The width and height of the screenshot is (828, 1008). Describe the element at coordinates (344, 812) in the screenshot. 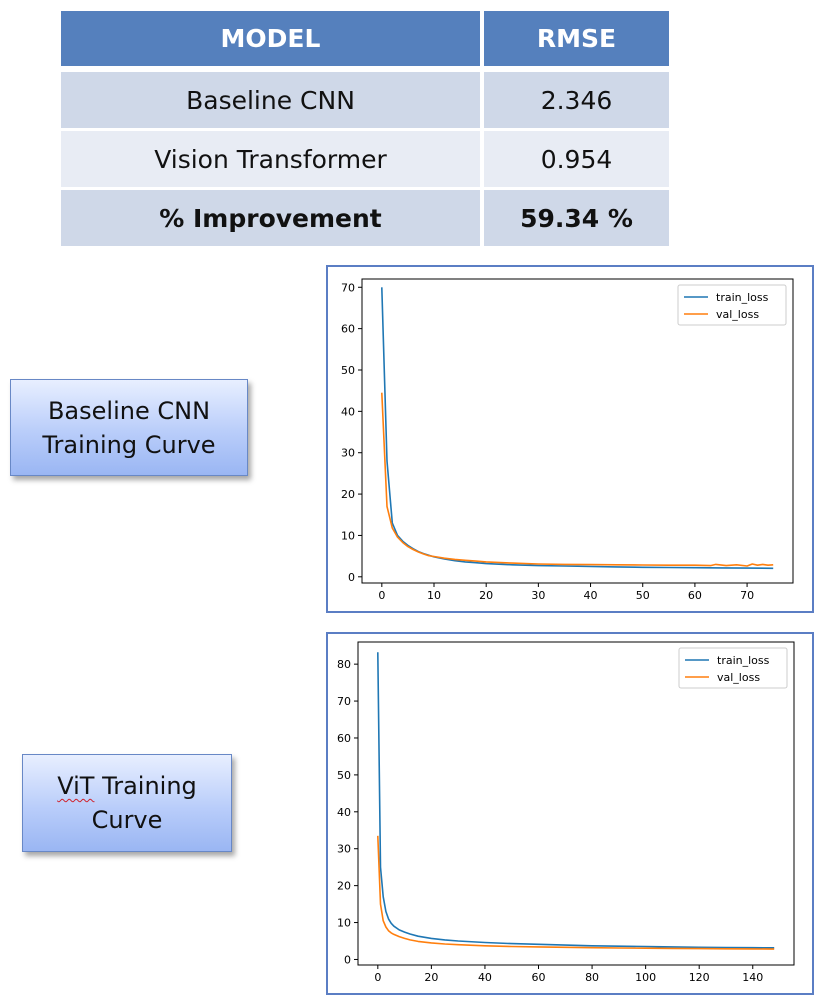

I see `vit-y-tick-label: 40` at that location.